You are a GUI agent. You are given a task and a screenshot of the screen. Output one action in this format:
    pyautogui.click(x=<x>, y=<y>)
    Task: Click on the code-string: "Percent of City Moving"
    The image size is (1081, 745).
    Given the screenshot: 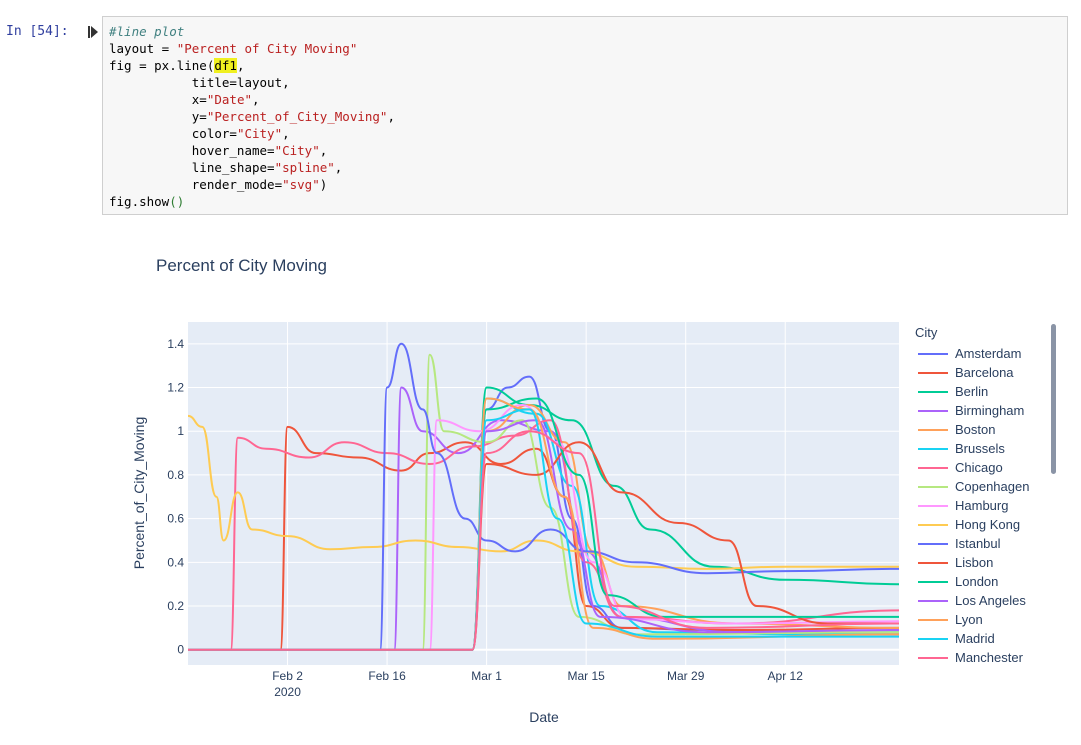 What is the action you would take?
    pyautogui.click(x=267, y=48)
    